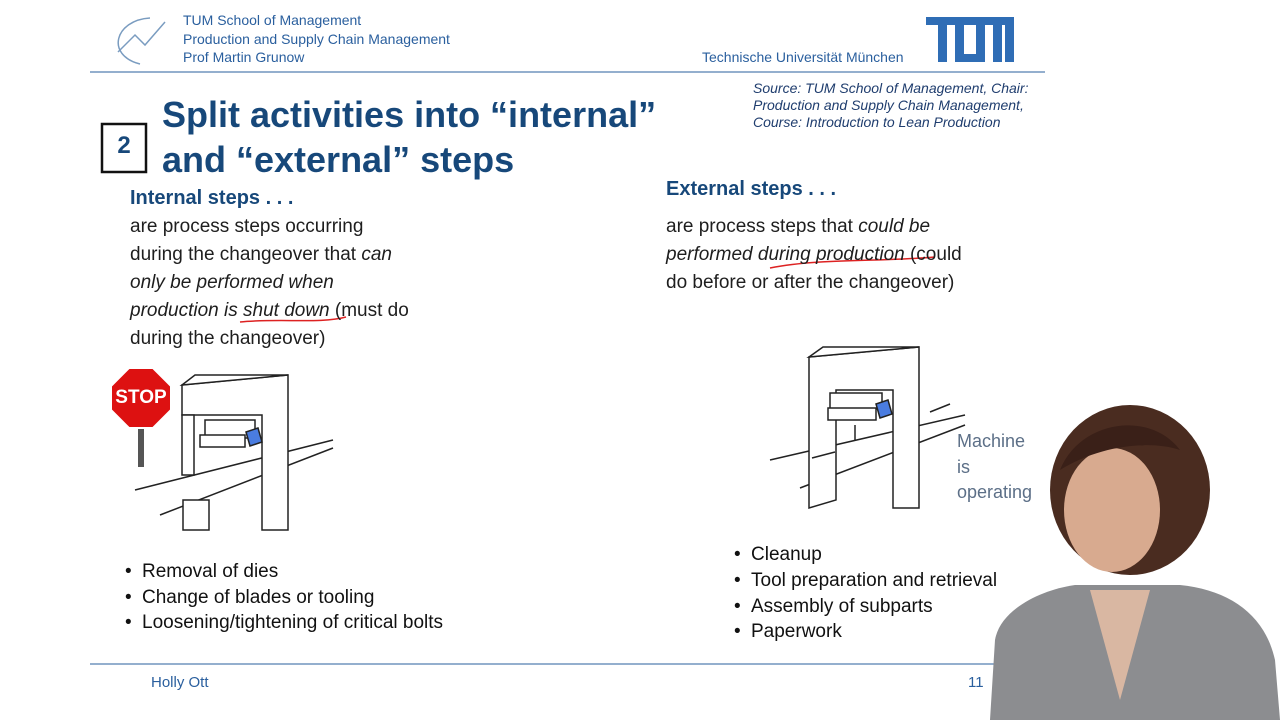 The image size is (1280, 720). What do you see at coordinates (976, 682) in the screenshot?
I see `page-number: 11` at bounding box center [976, 682].